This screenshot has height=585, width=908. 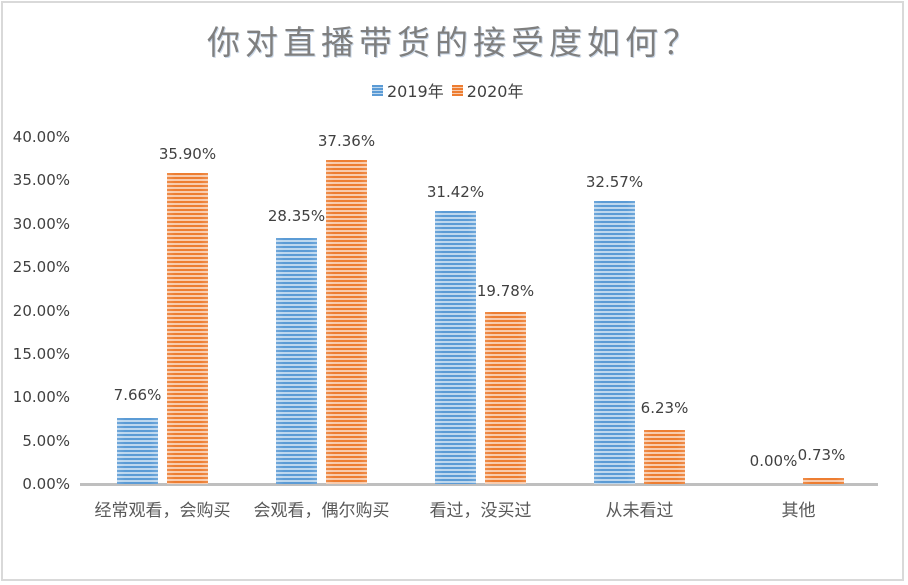 What do you see at coordinates (41, 397) in the screenshot?
I see `y-tick-label: 10.00%` at bounding box center [41, 397].